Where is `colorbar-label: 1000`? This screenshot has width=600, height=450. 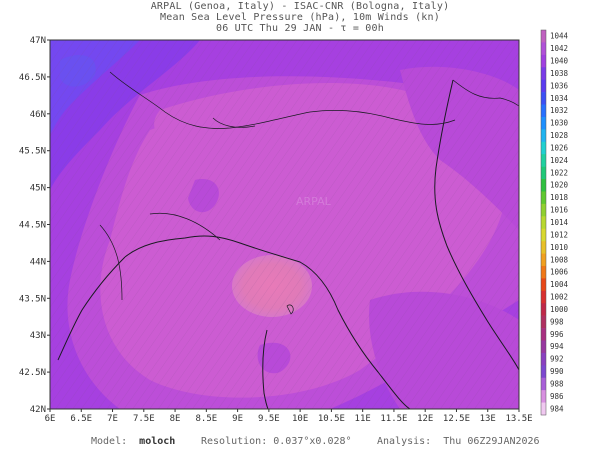 colorbar-label: 1000 is located at coordinates (559, 309).